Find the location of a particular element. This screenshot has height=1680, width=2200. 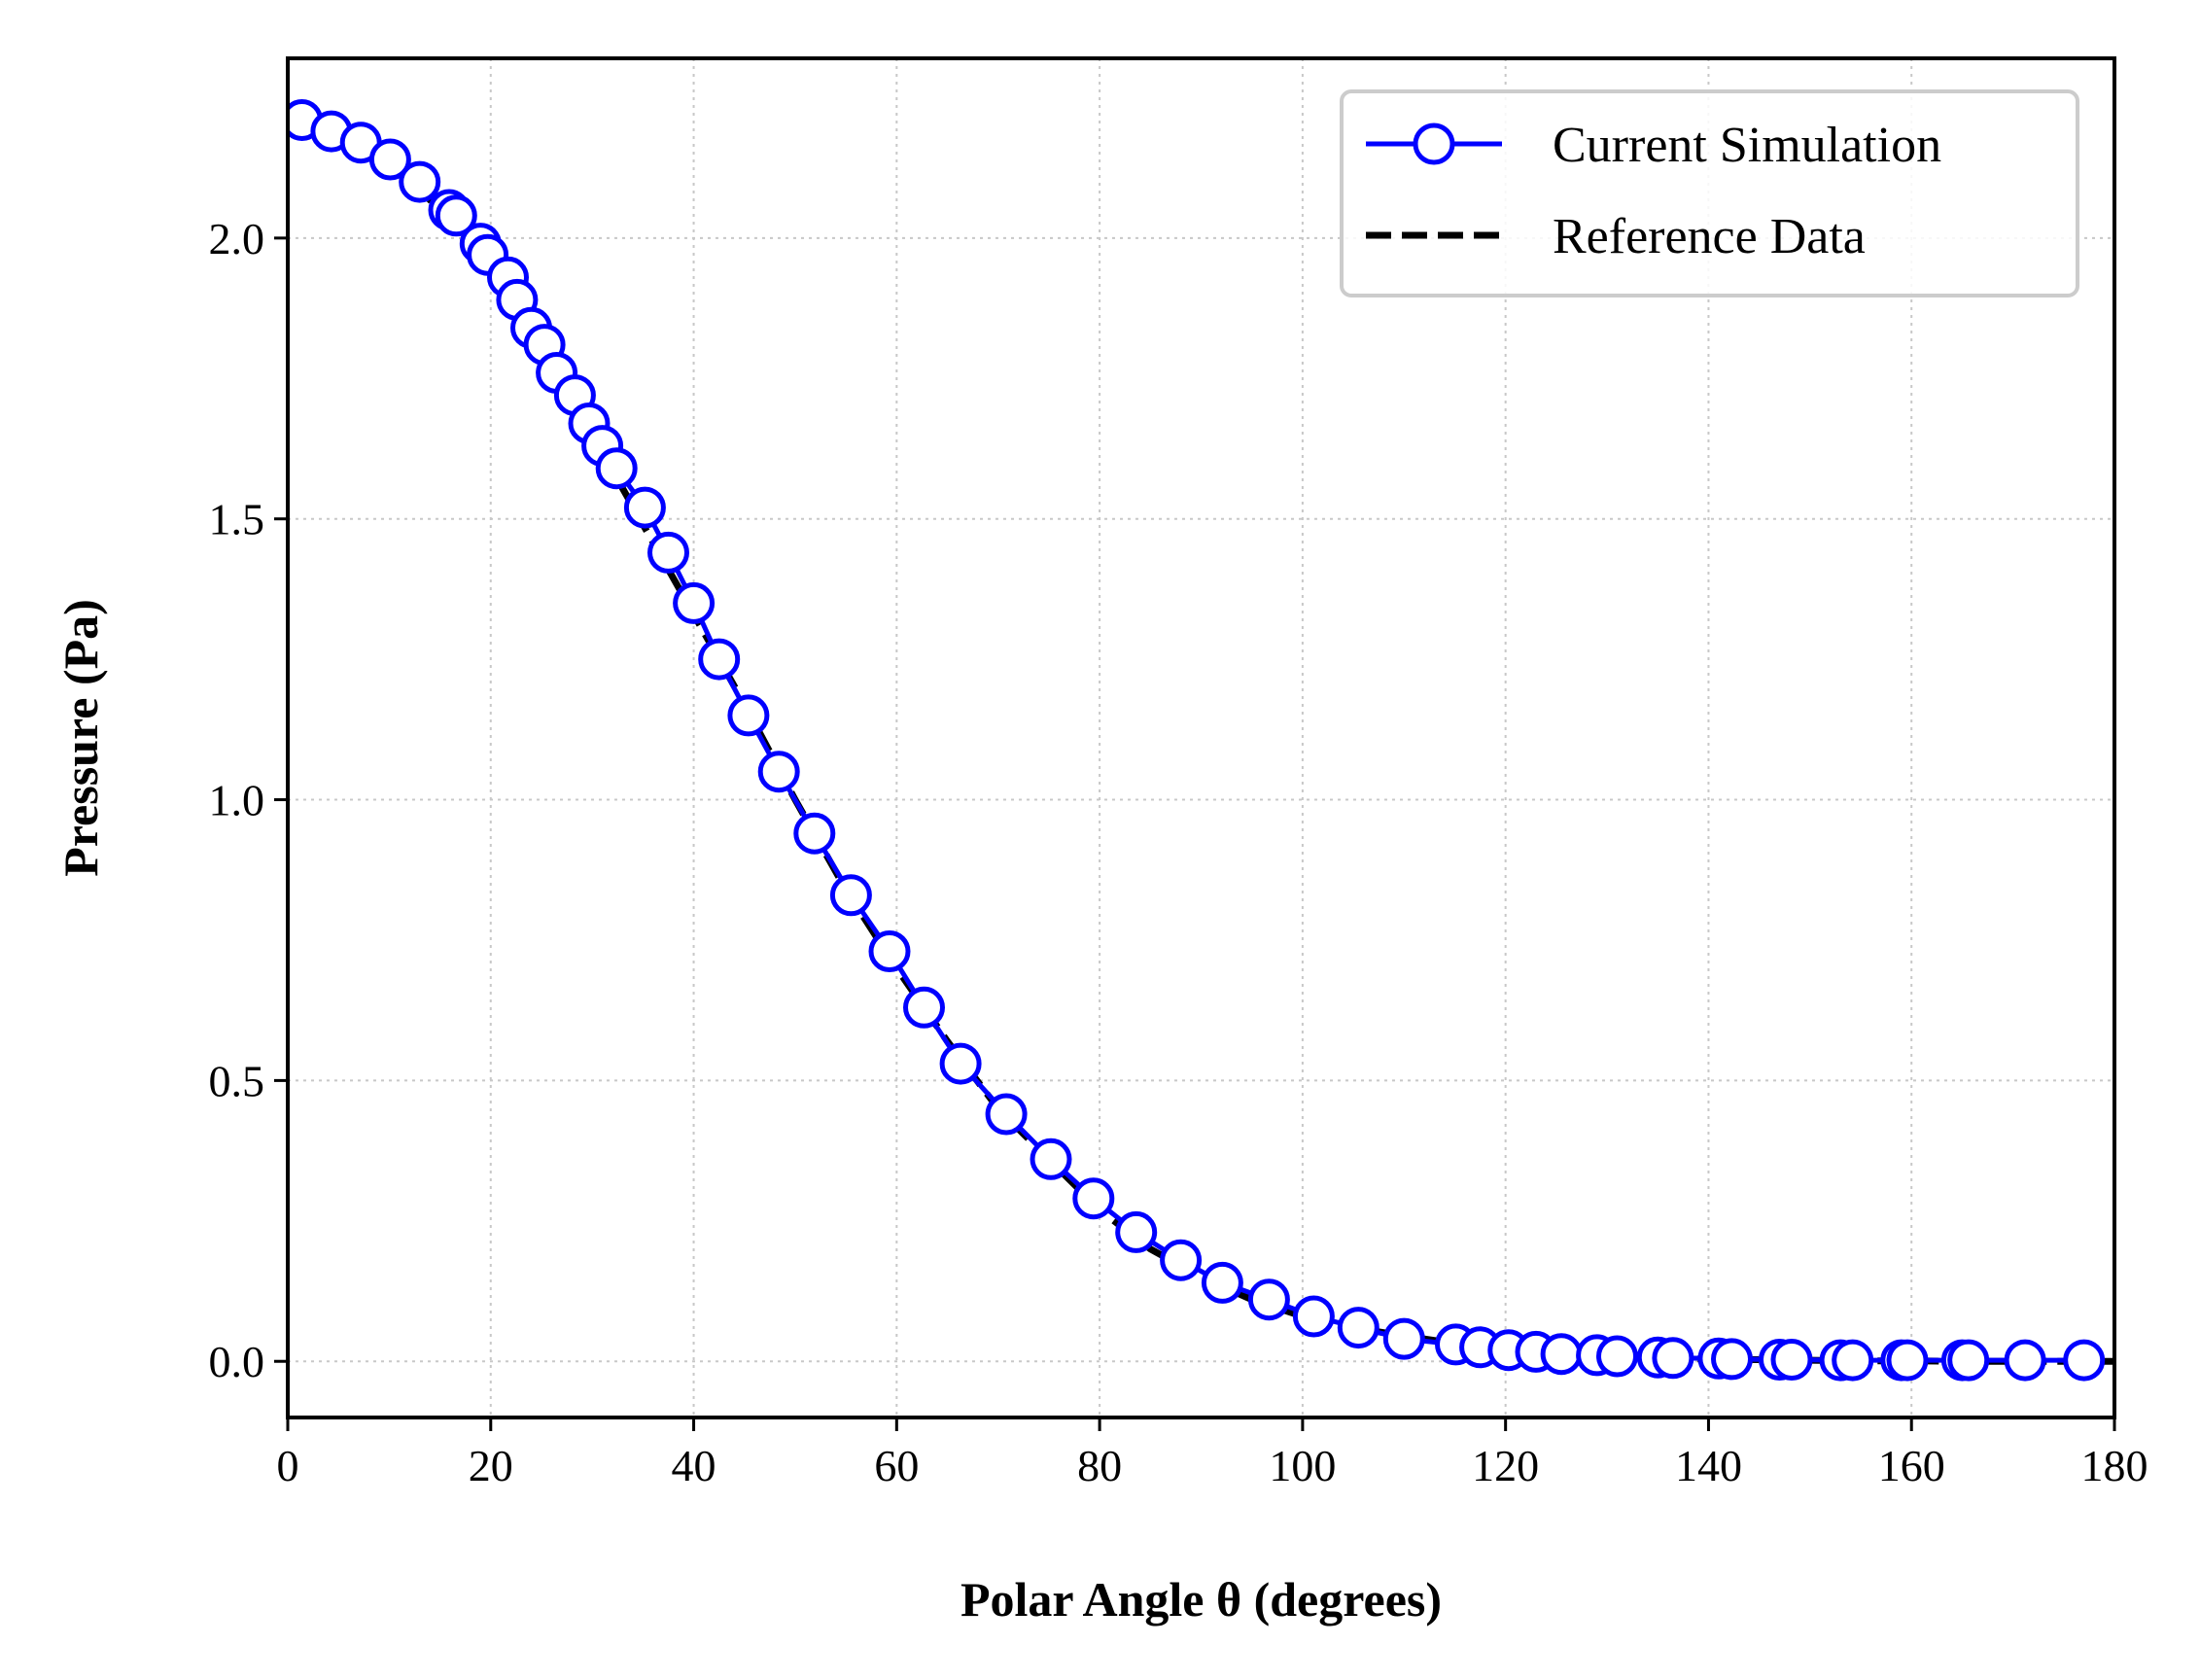

x-tick-label: 180 is located at coordinates (2114, 1465).